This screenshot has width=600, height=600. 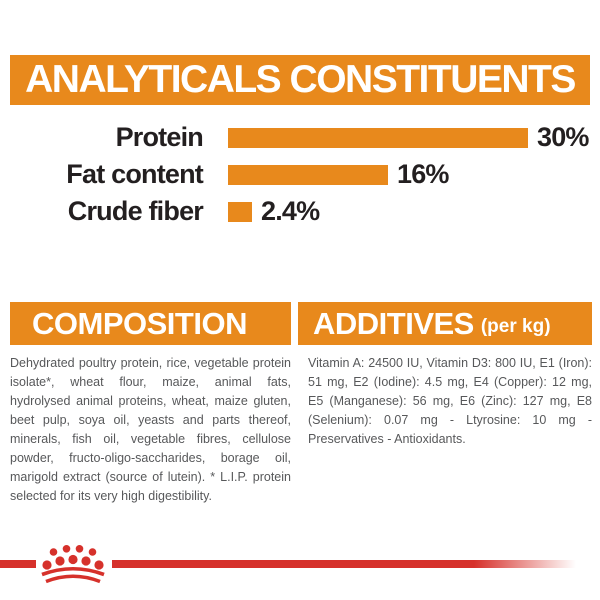 What do you see at coordinates (135, 211) in the screenshot?
I see `bar-label-crude-fiber: Crude fiber` at bounding box center [135, 211].